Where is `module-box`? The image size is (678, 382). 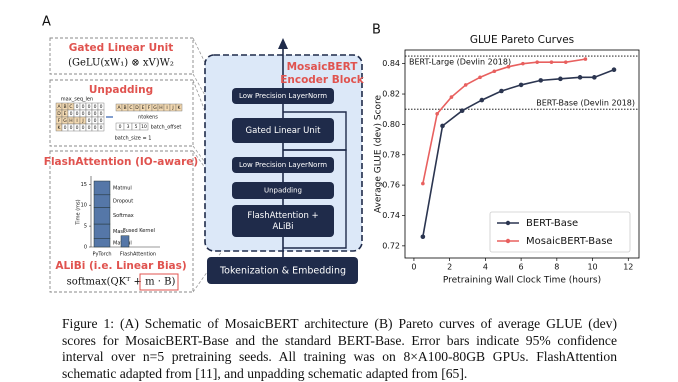
module-box is located at coordinates (121, 113).